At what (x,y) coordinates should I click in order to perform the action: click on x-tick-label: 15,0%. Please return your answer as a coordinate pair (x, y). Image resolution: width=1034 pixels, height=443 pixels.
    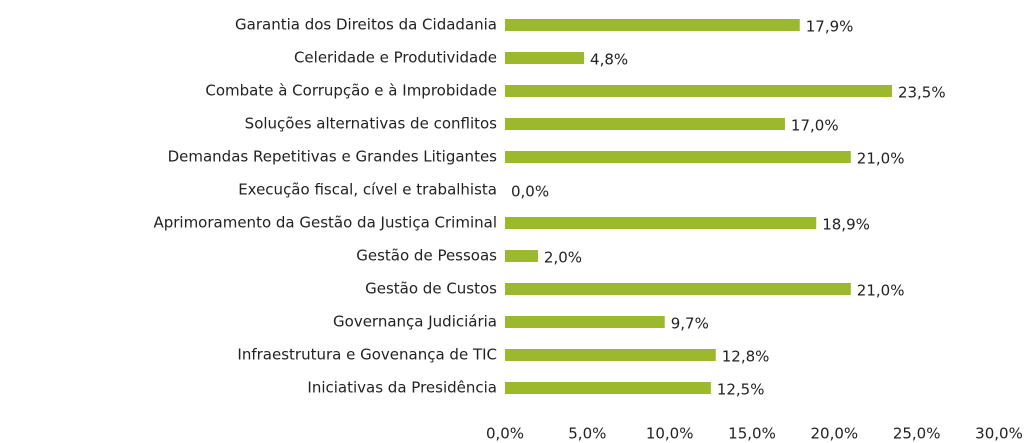
    Looking at the image, I should click on (752, 434).